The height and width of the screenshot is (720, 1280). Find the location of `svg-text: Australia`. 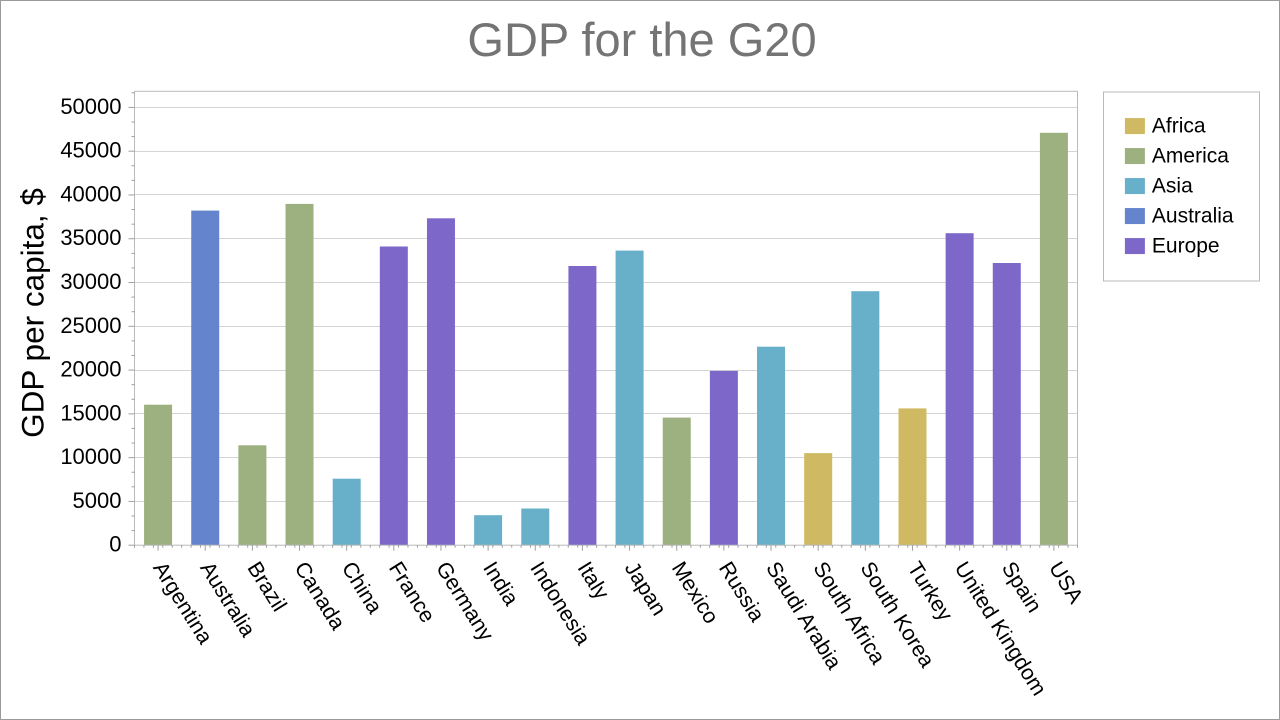

svg-text: Australia is located at coordinates (1193, 215).